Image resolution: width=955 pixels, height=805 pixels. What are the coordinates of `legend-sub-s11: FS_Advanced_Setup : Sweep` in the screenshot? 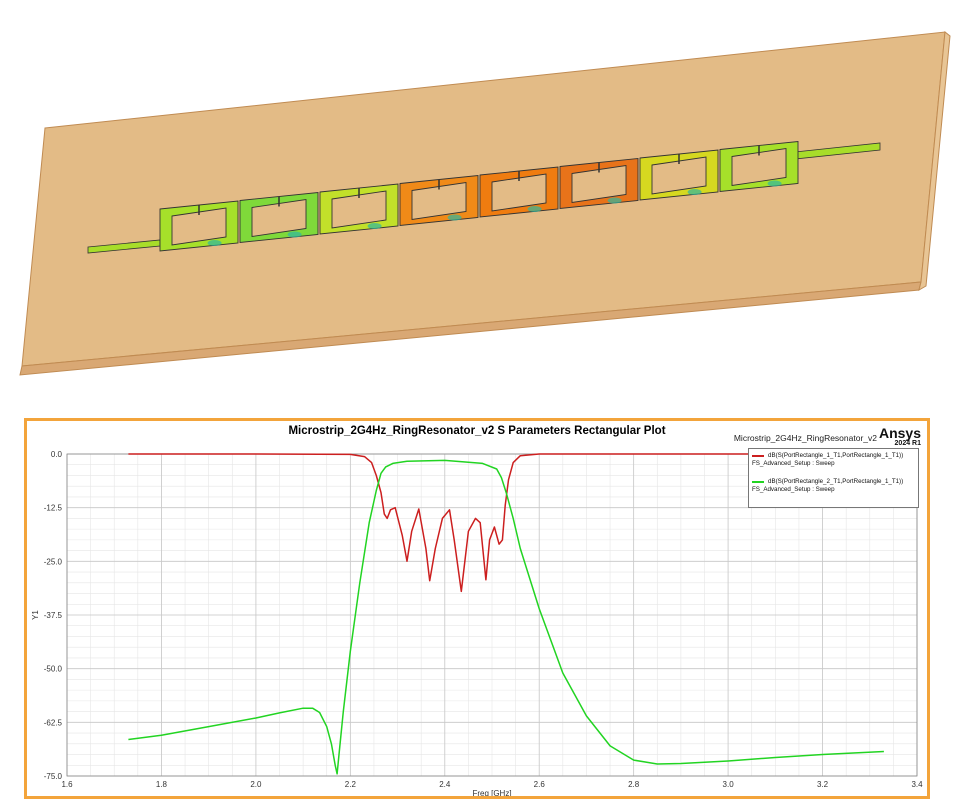 It's located at (793, 463).